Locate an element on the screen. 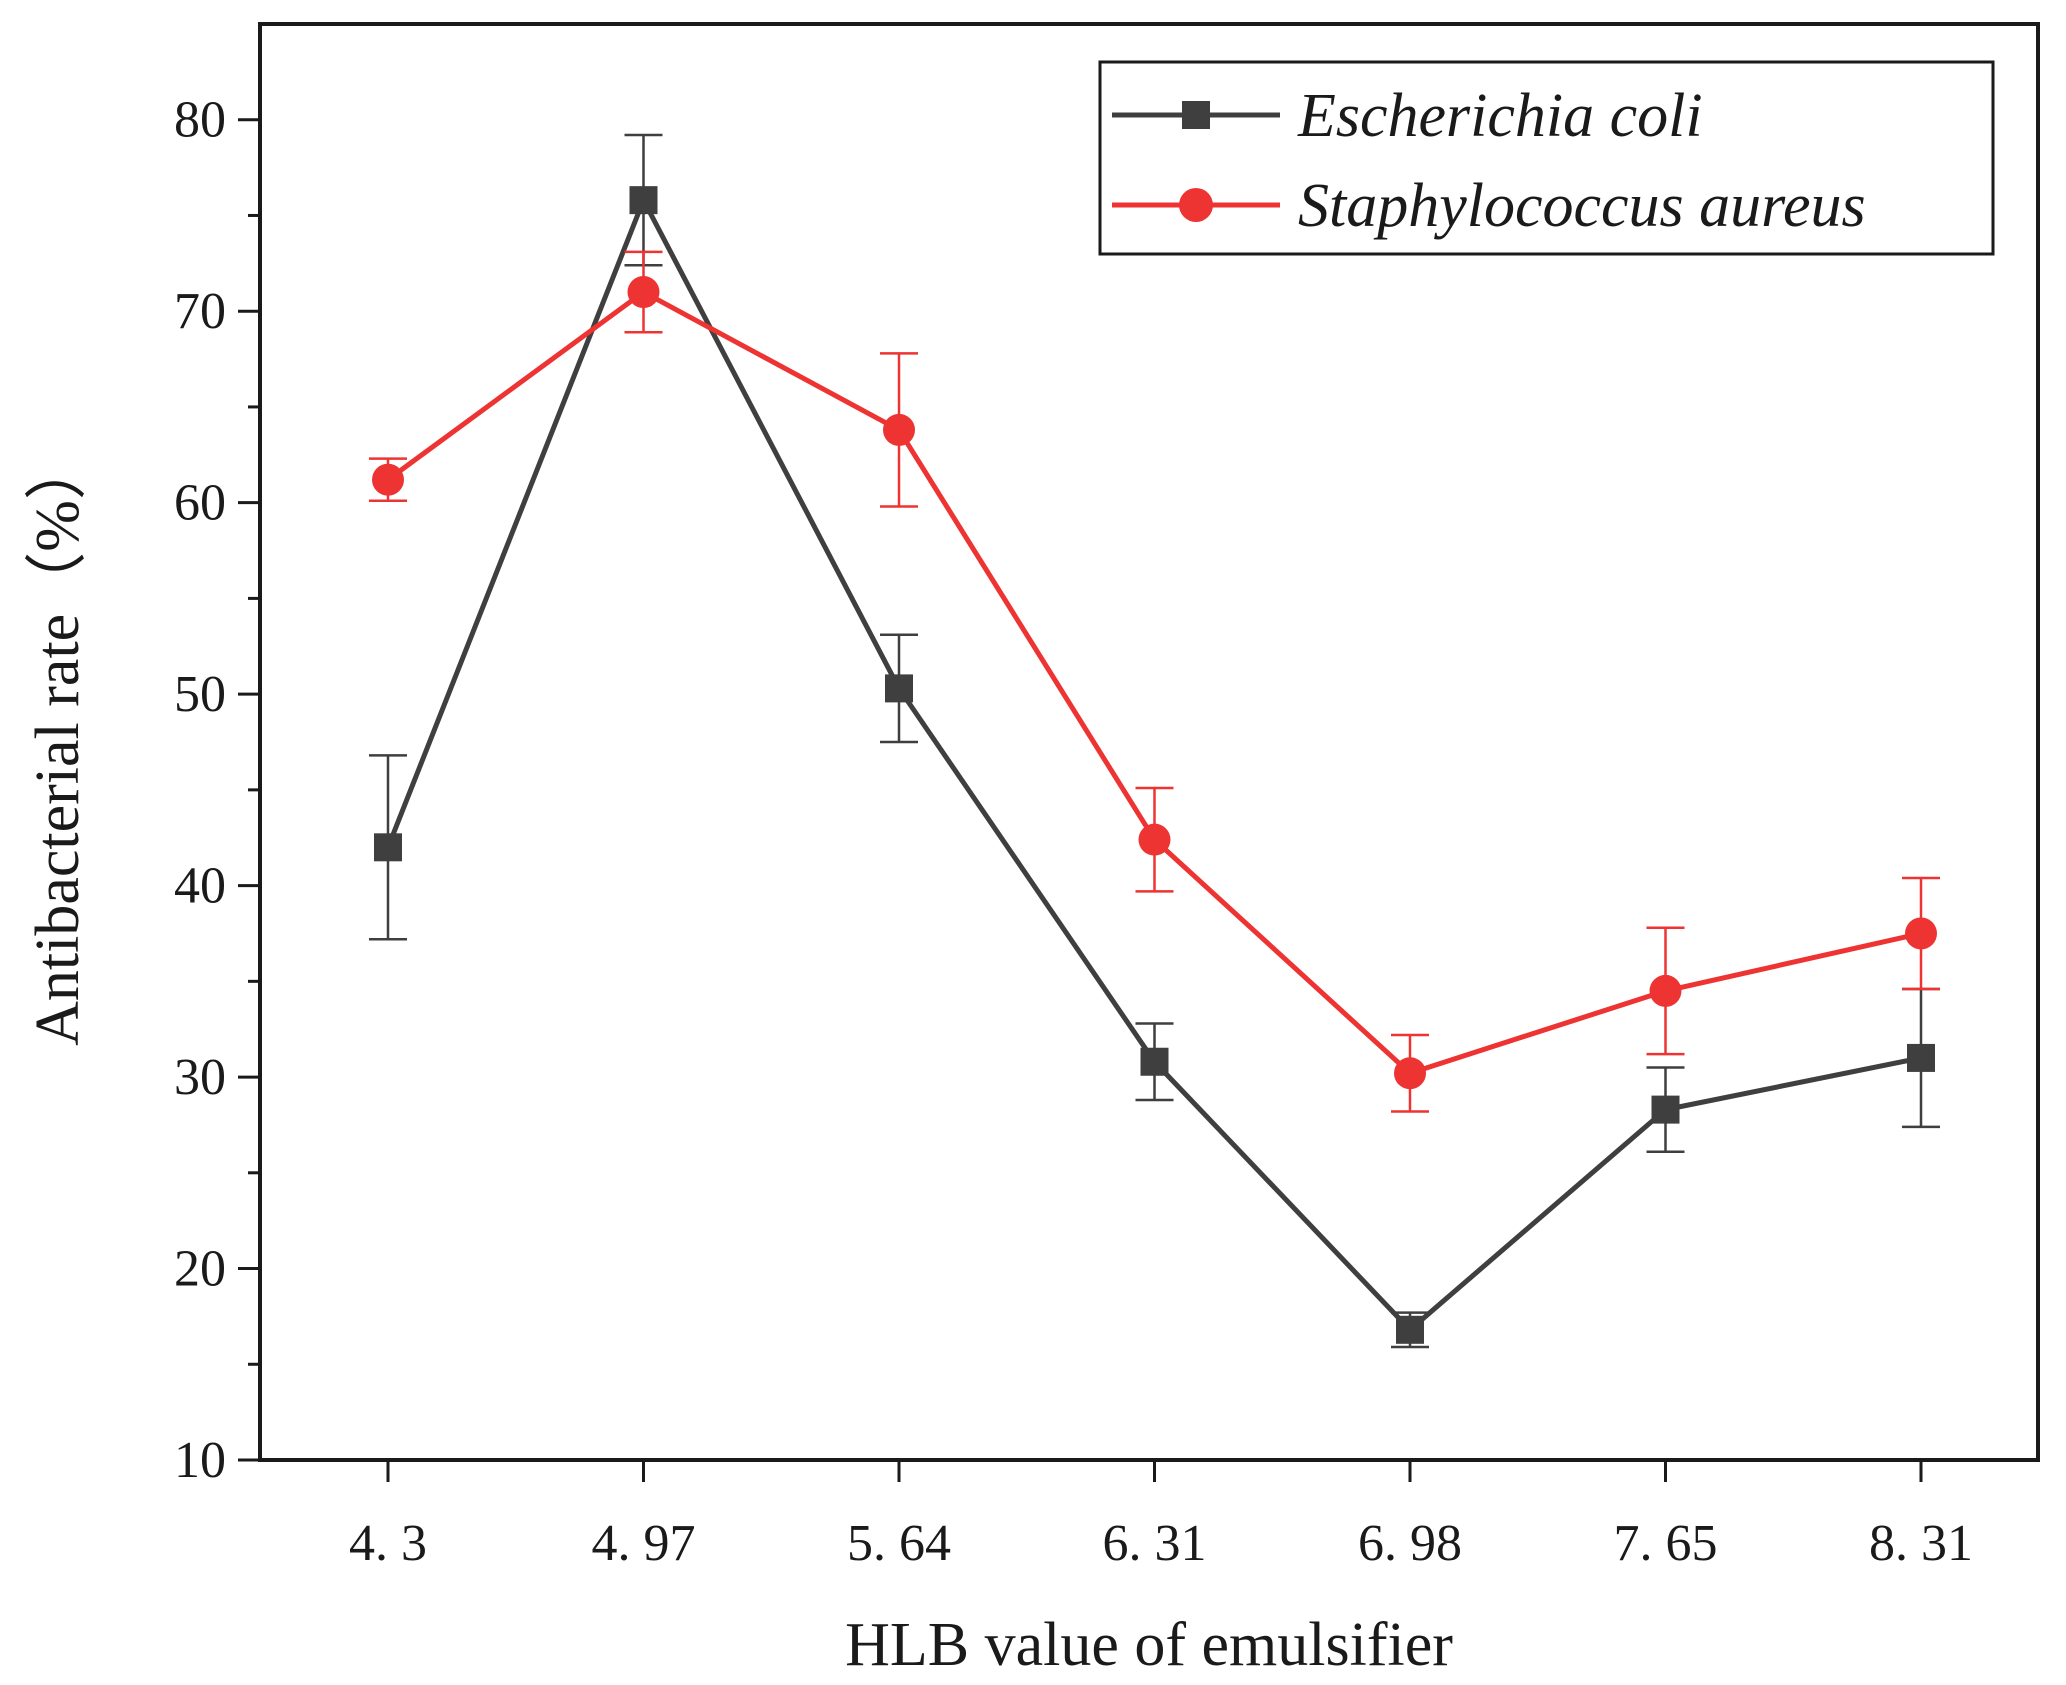 The width and height of the screenshot is (2066, 1685). y-tick-label: 40 is located at coordinates (200, 886).